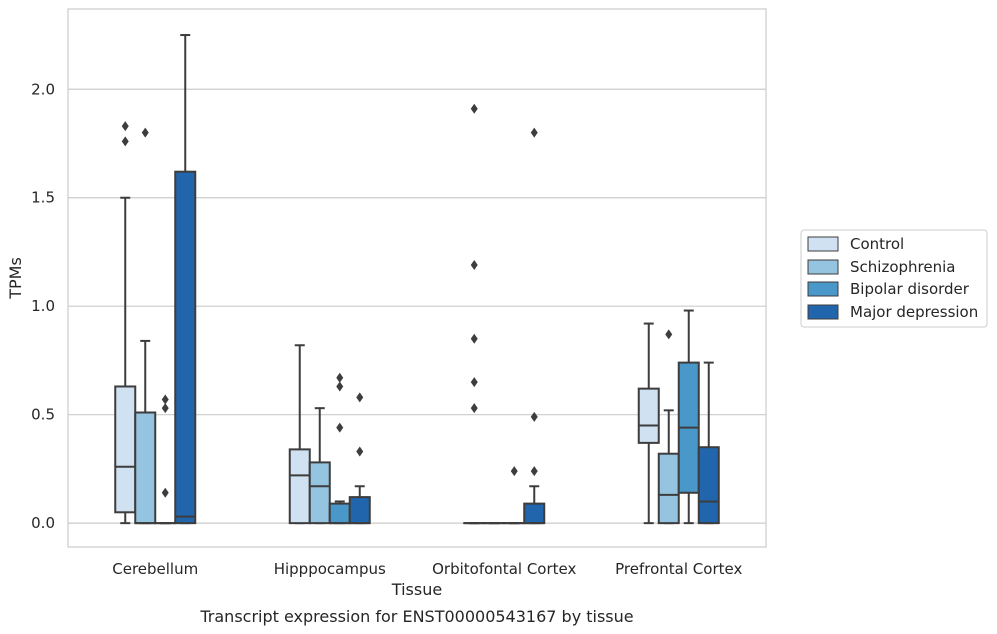  I want to click on legend-swatch-schizophrenia, so click(823, 267).